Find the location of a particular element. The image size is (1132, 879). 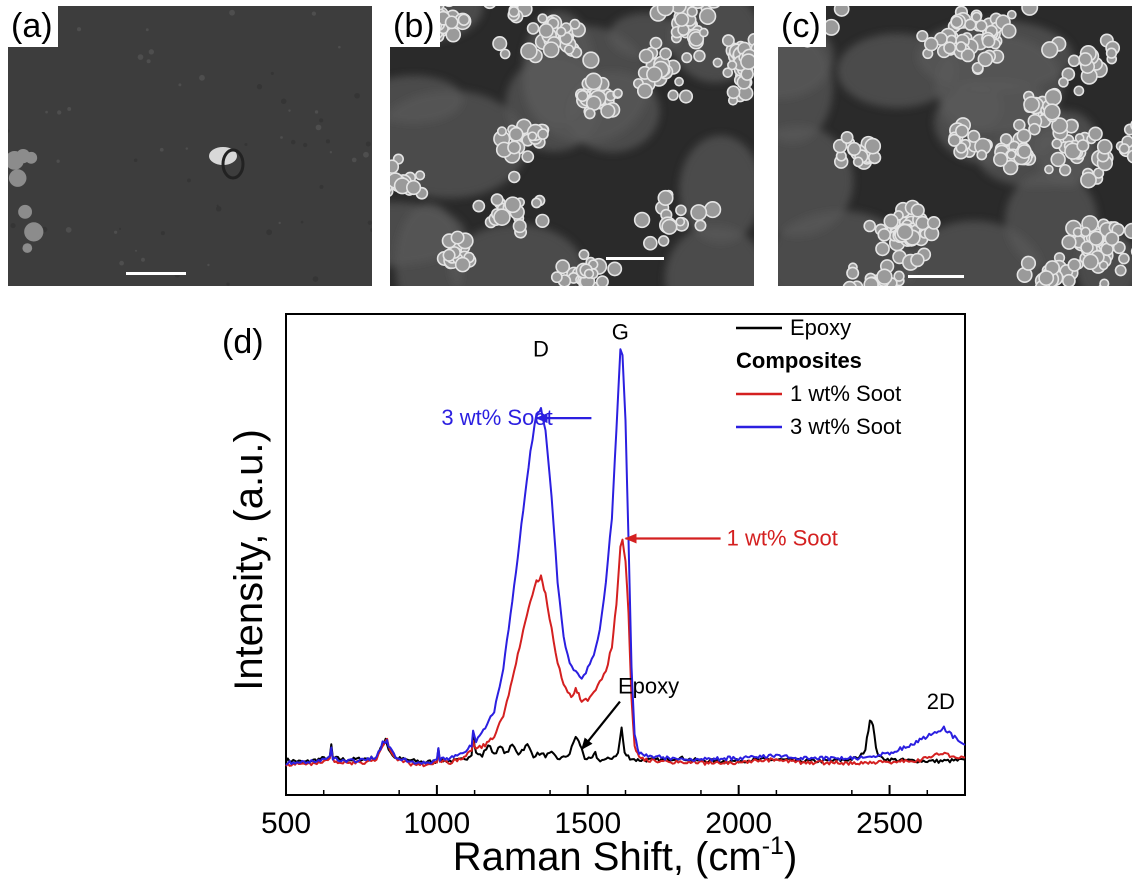

sem-micrograph-a is located at coordinates (190, 146).